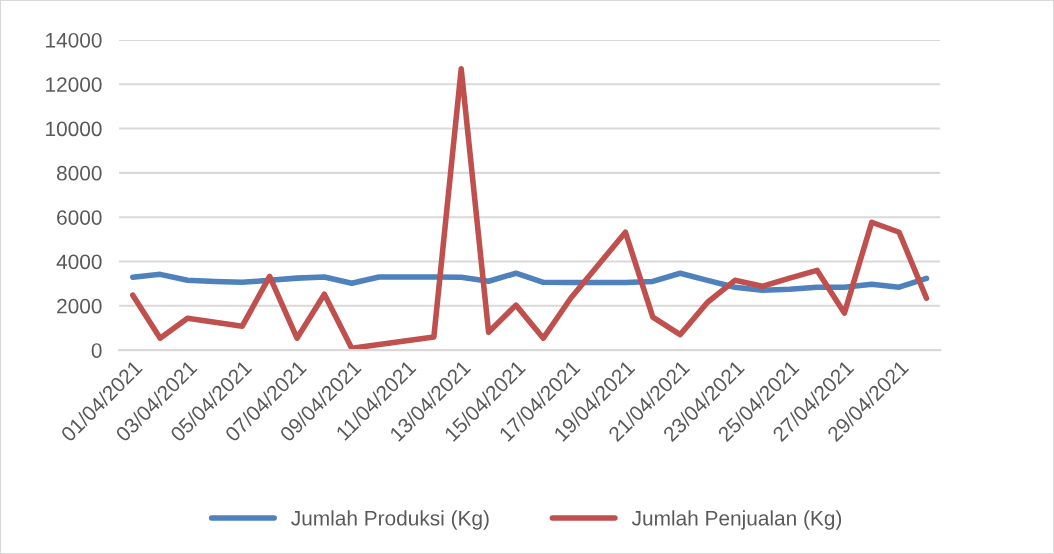 This screenshot has height=554, width=1054. Describe the element at coordinates (79, 306) in the screenshot. I see `y-tick-label: 2000` at that location.